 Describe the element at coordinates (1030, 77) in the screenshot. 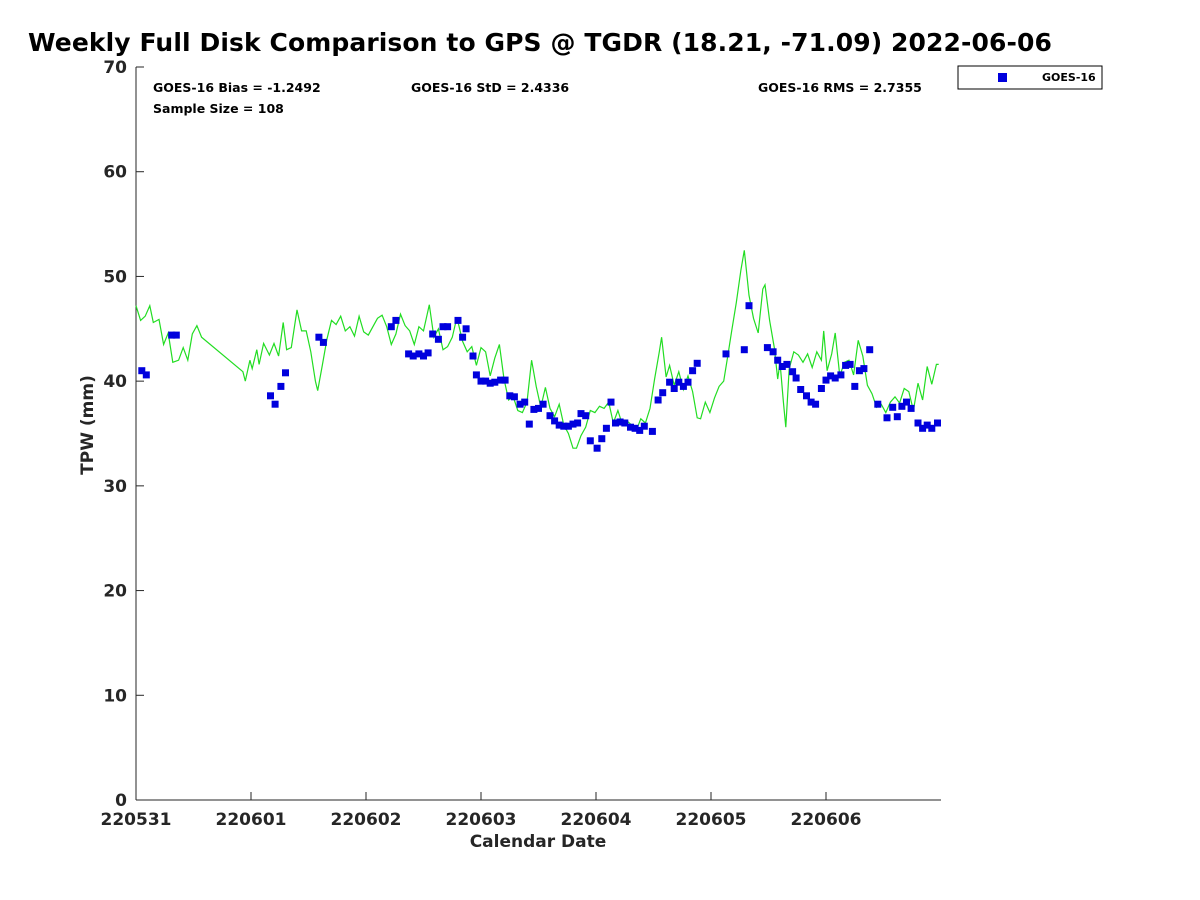

I see `legend: GOES-16` at that location.